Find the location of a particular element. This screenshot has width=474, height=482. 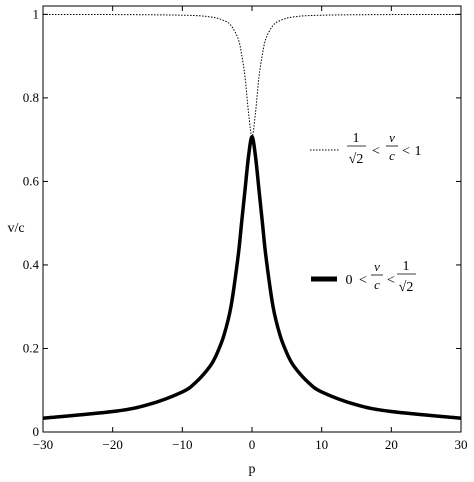

x-tick-label: 0 is located at coordinates (252, 444).